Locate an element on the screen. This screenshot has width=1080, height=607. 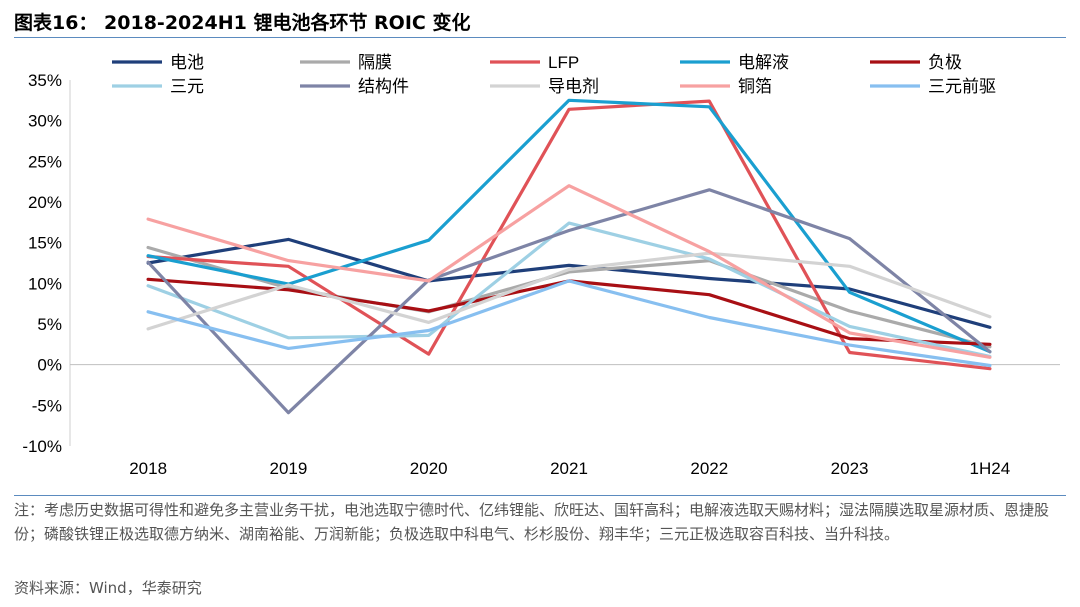
x-tick-label: 2023 is located at coordinates (850, 468).